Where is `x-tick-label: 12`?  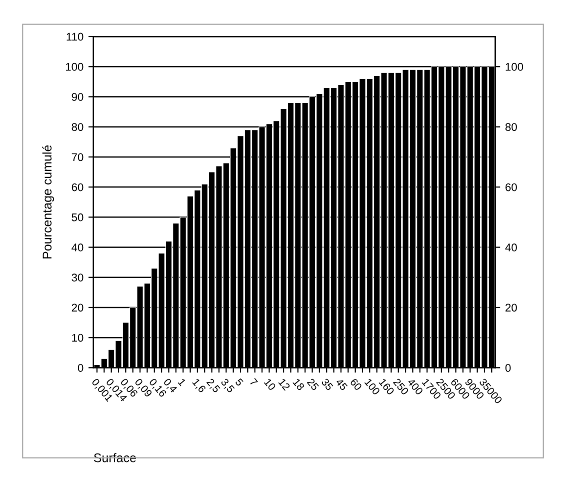 x-tick-label: 12 is located at coordinates (284, 384).